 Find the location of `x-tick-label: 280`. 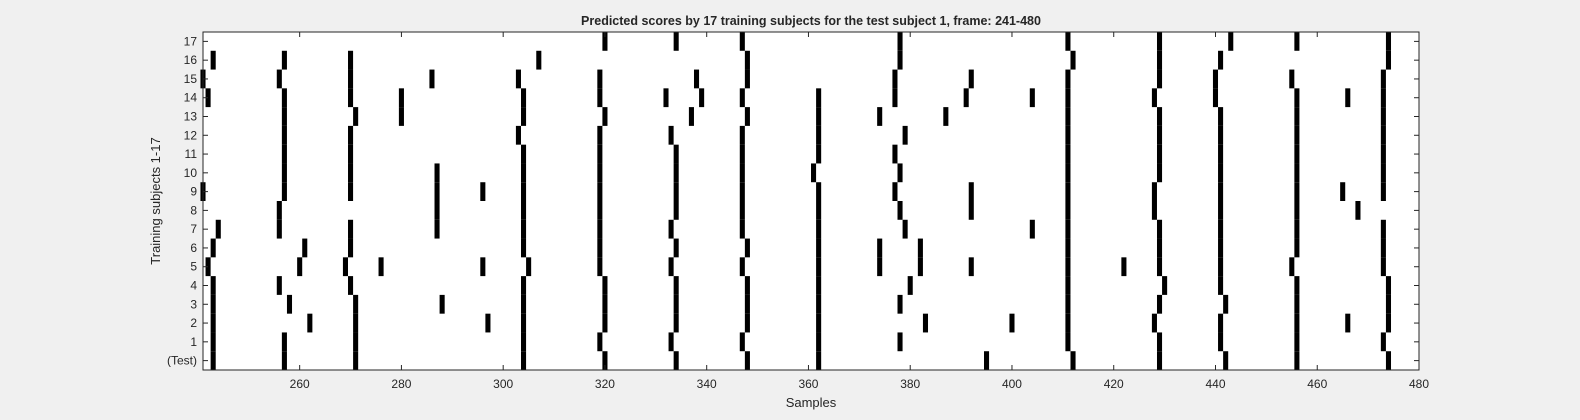

x-tick-label: 280 is located at coordinates (401, 384).